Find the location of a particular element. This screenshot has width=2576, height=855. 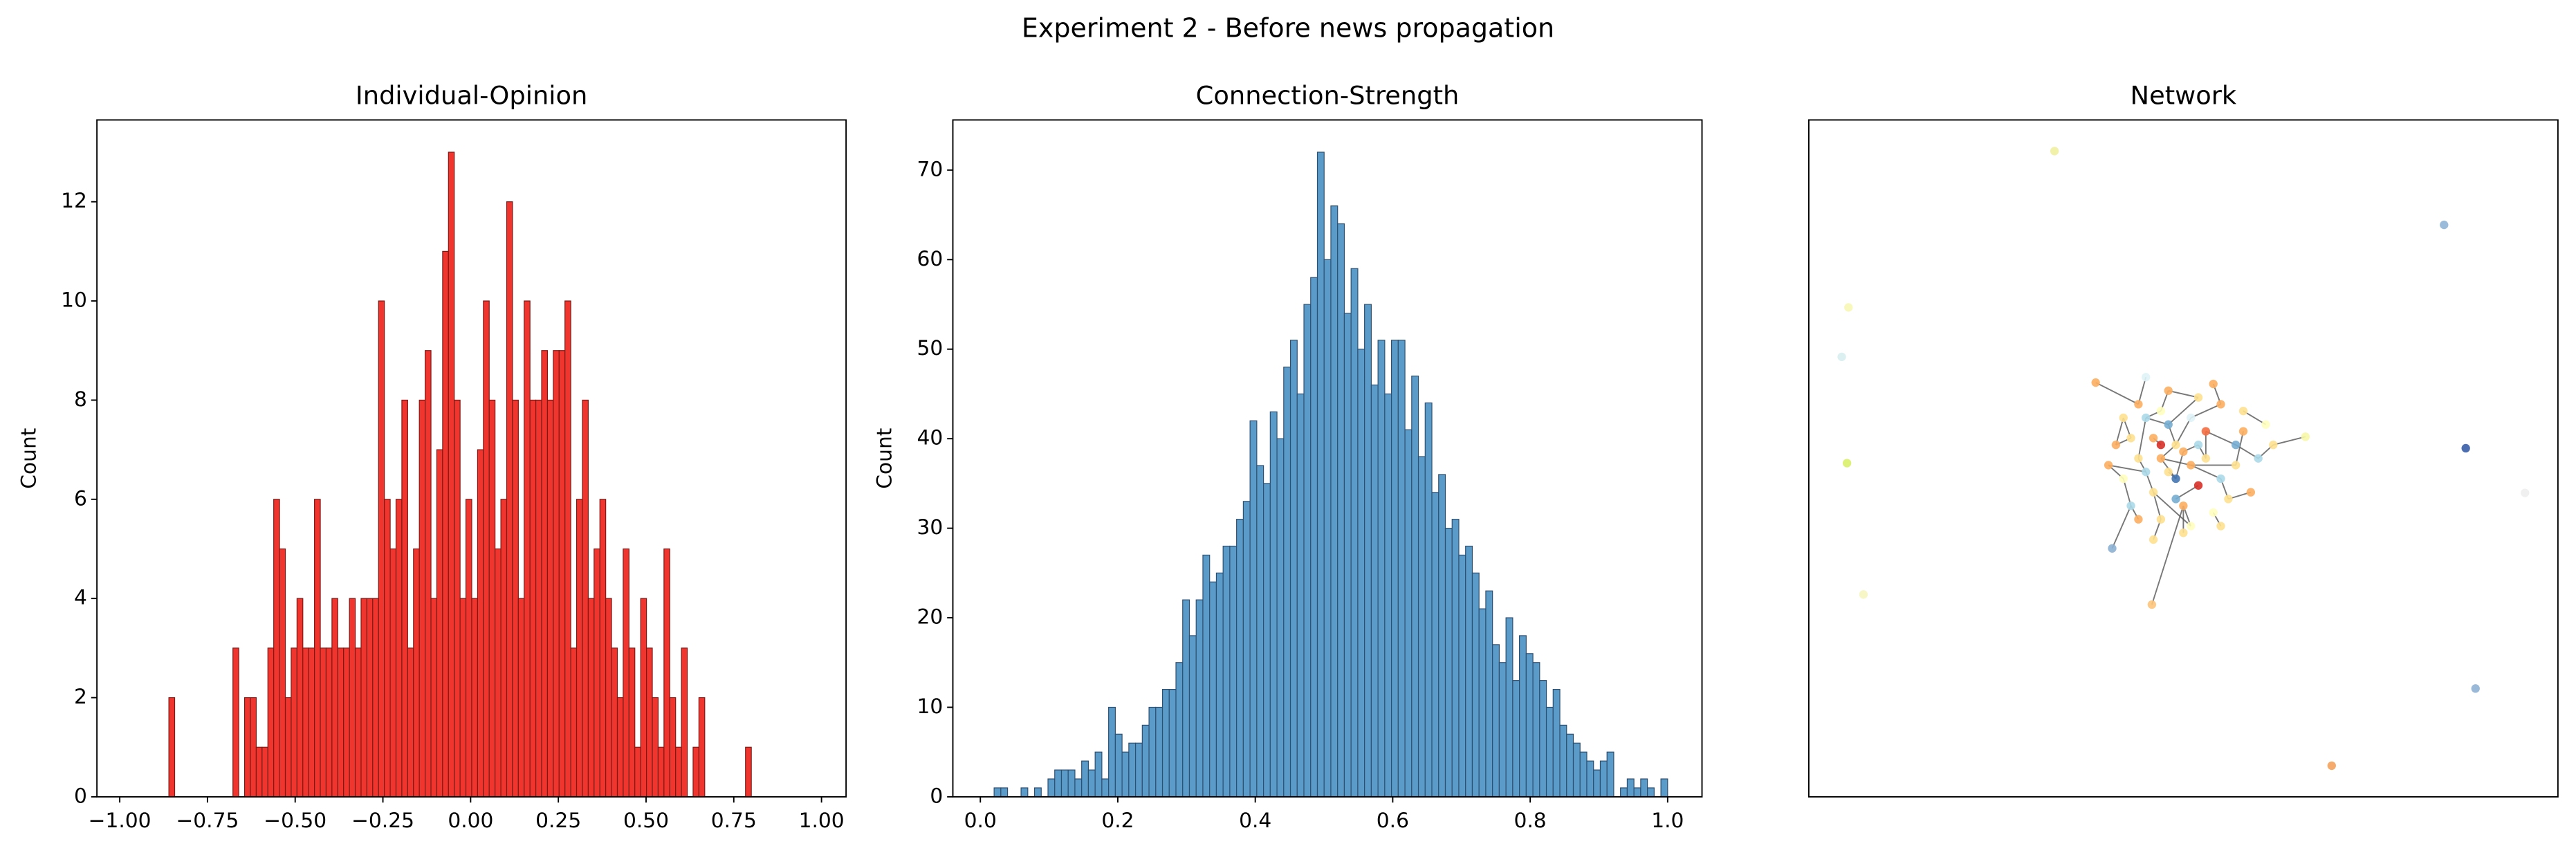

y-tick-label: 10 is located at coordinates (930, 706).